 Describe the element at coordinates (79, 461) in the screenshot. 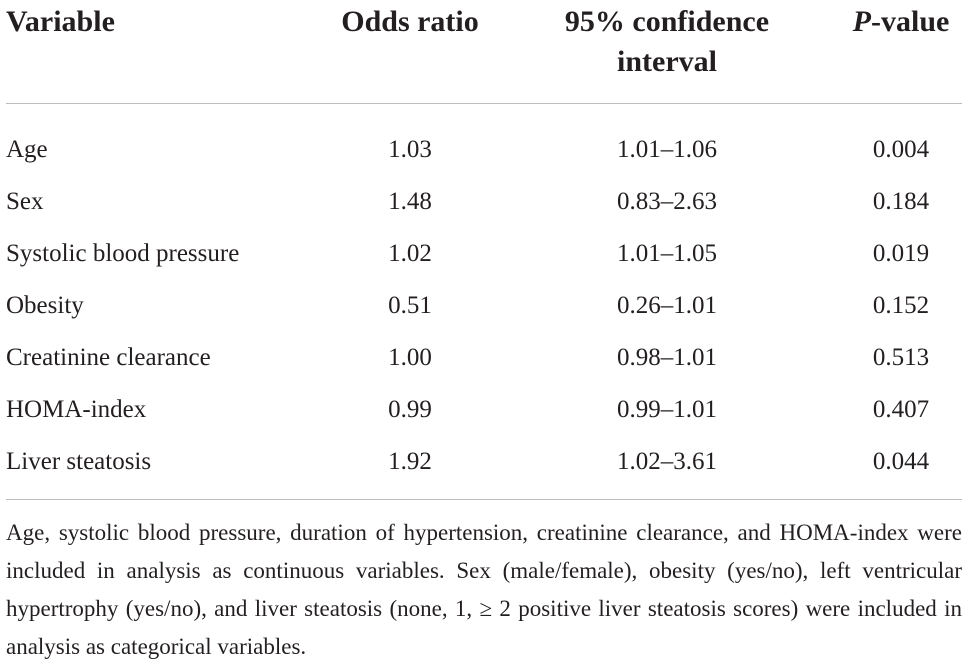

I see `cell-variable: Liver steatosis` at that location.